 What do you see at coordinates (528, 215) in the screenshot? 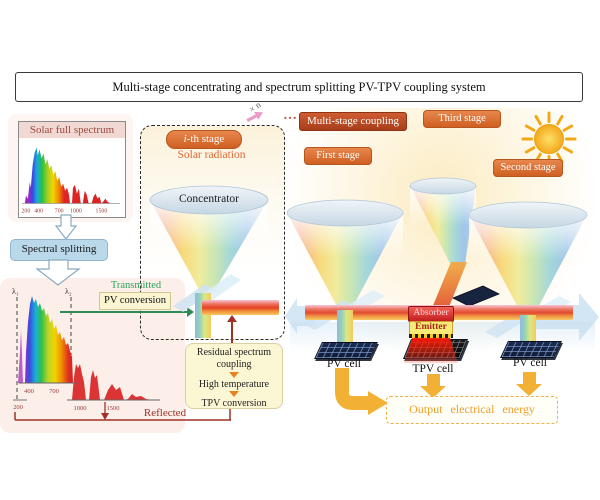
I see `second-stage-aperture` at bounding box center [528, 215].